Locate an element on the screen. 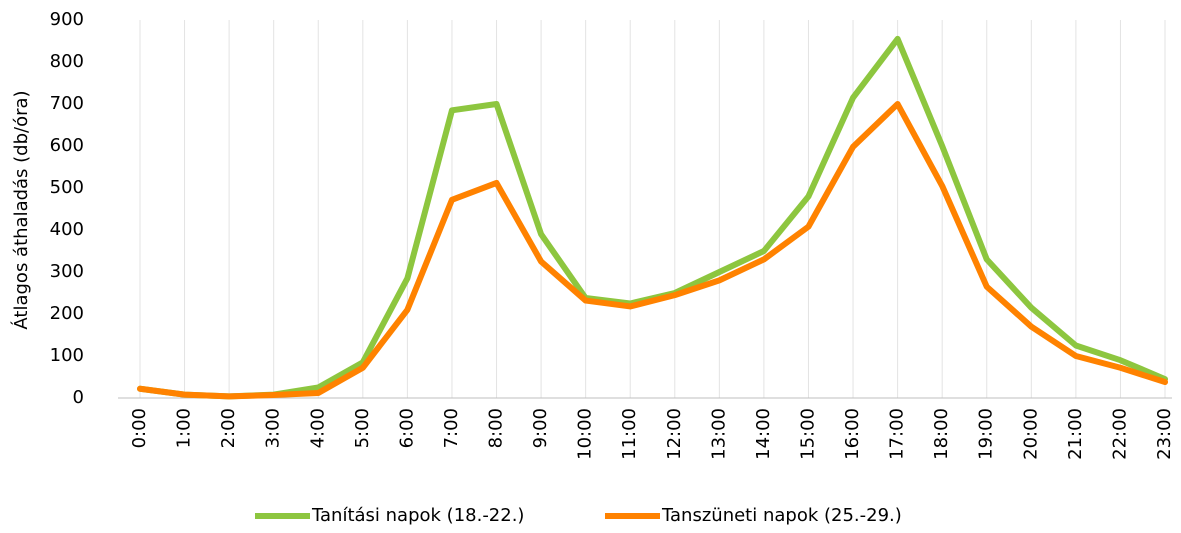 Image resolution: width=1181 pixels, height=533 pixels. x-tick-label: 2:00 is located at coordinates (228, 428).